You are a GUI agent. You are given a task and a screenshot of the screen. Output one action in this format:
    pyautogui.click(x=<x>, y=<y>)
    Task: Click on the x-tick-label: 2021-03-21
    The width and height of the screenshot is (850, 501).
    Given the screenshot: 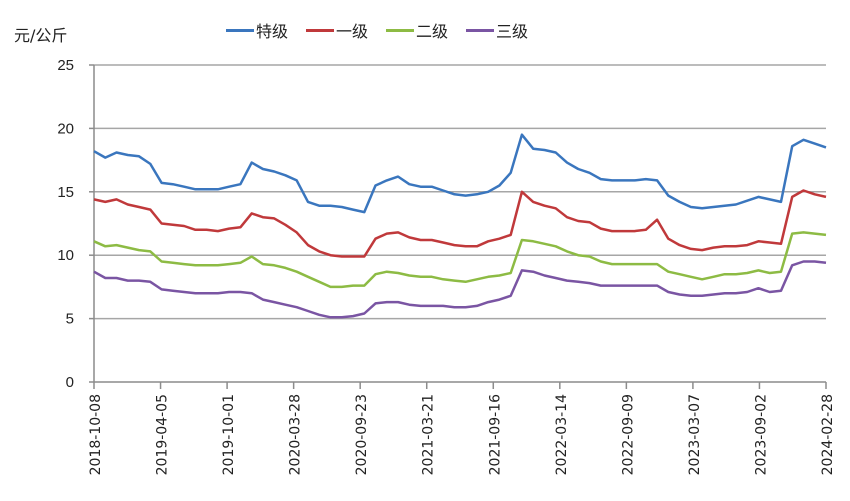 What is the action you would take?
    pyautogui.click(x=429, y=434)
    